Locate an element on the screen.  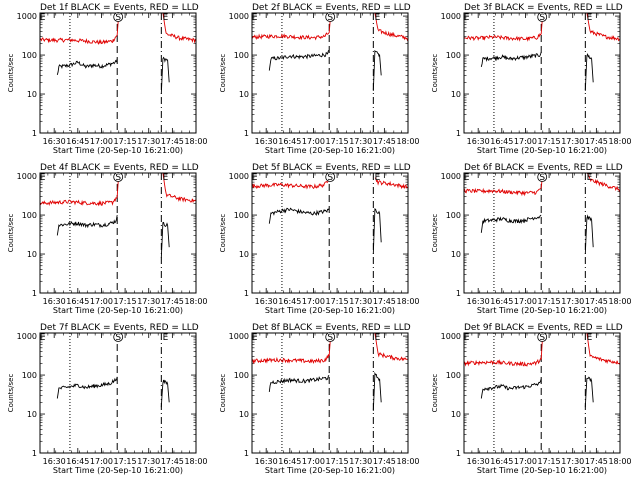
y-tick-label: 100 is located at coordinates (241, 215).